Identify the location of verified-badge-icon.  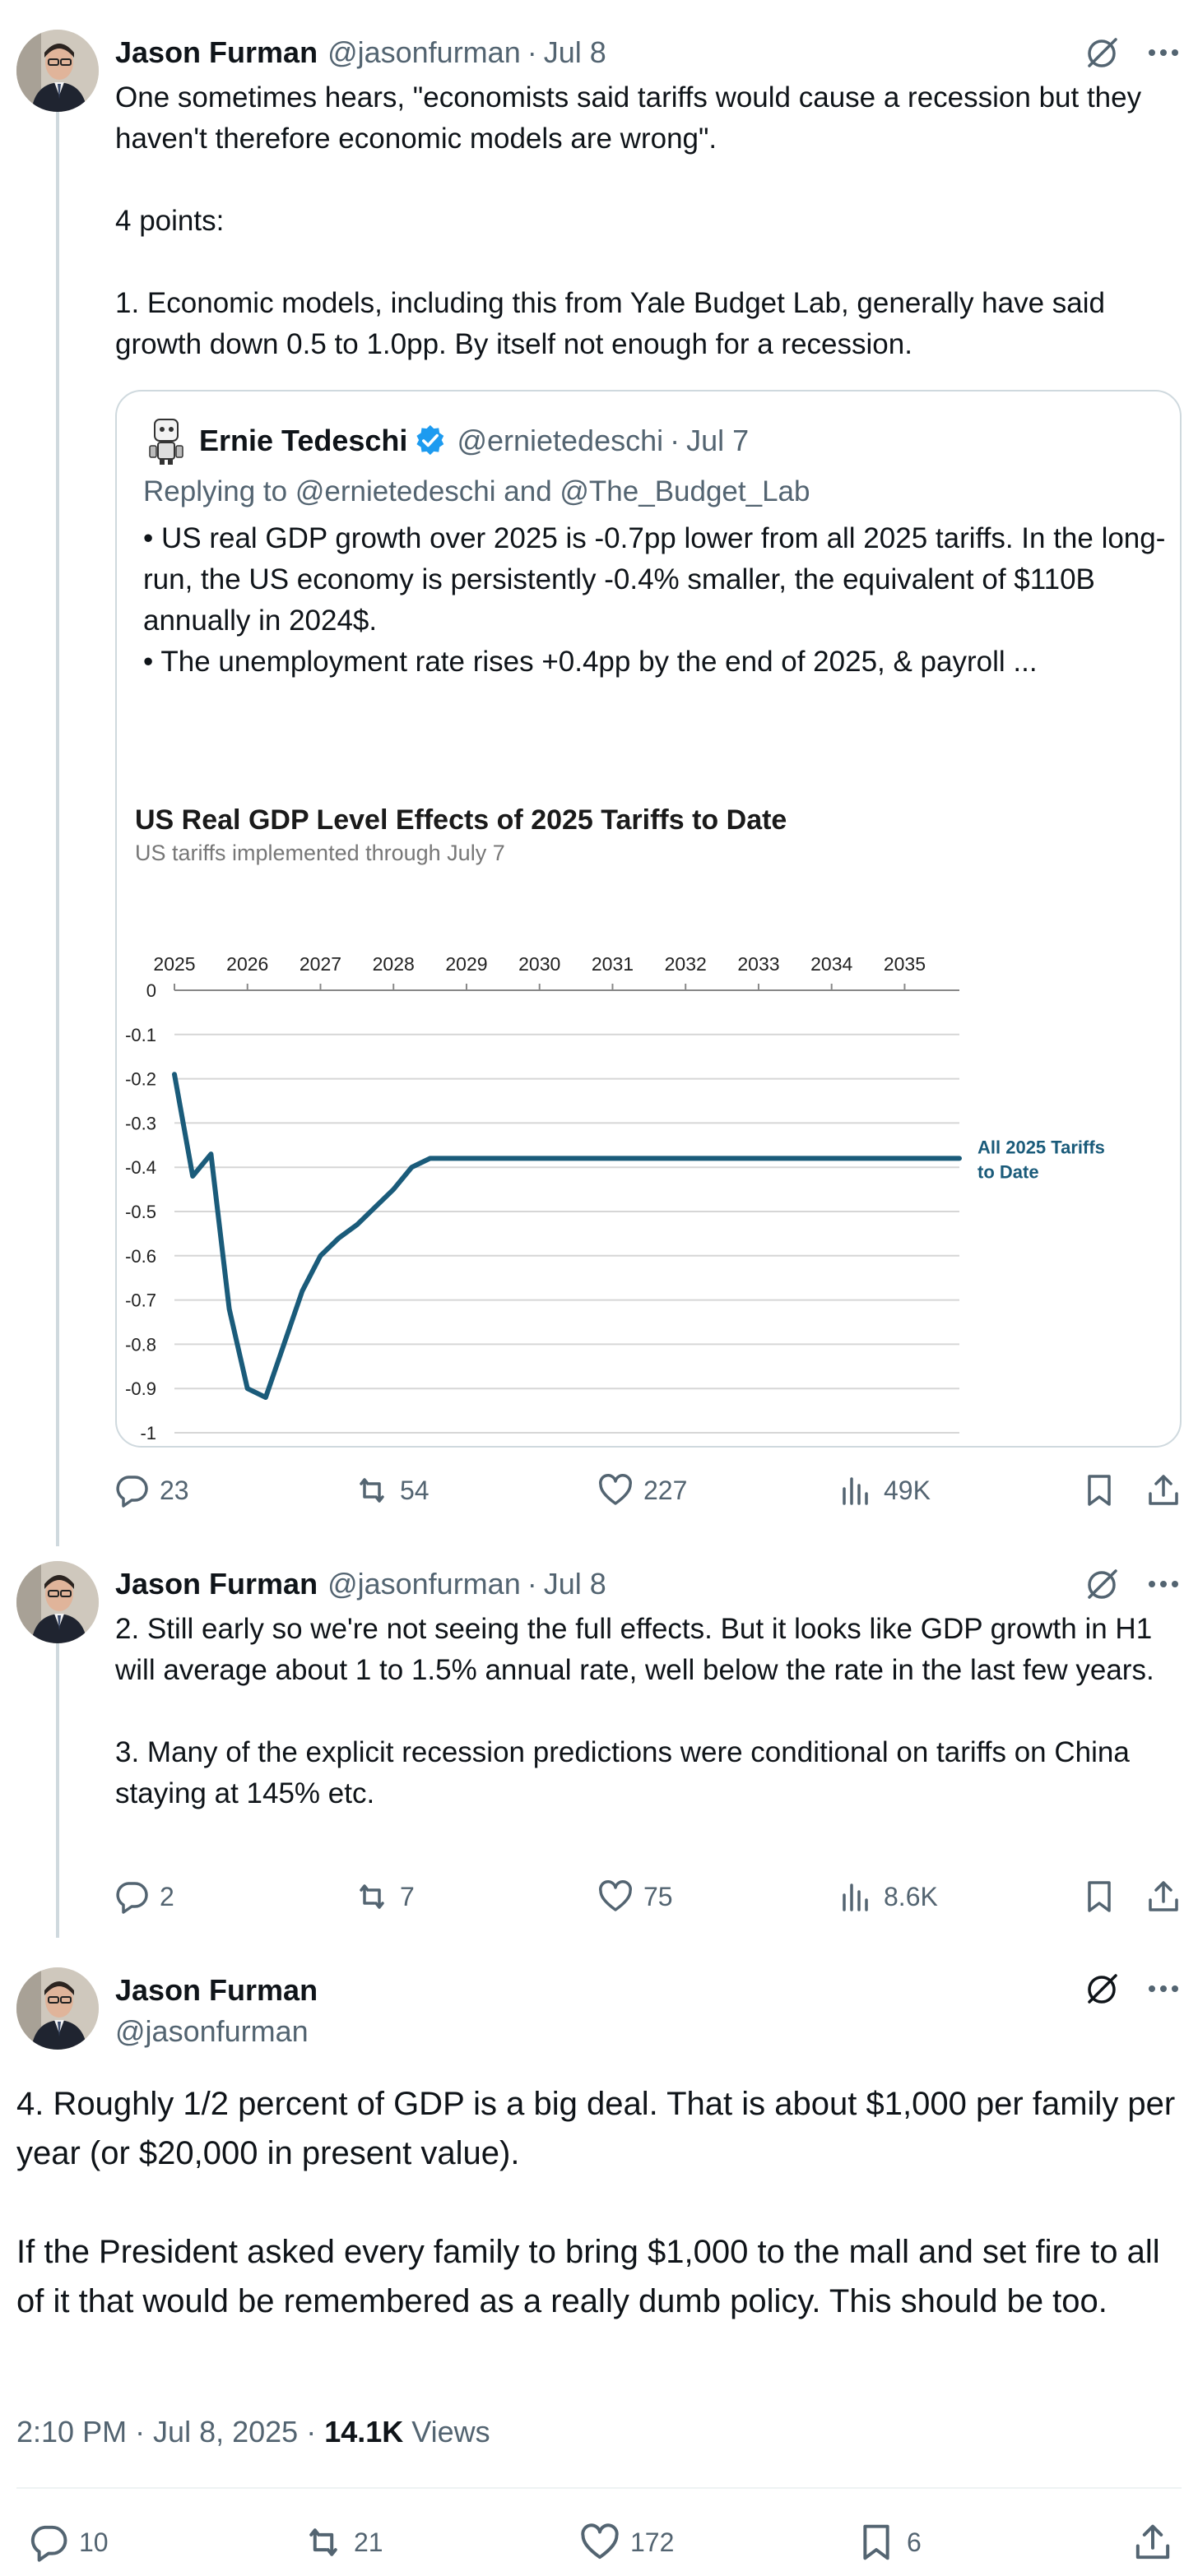
(430, 440).